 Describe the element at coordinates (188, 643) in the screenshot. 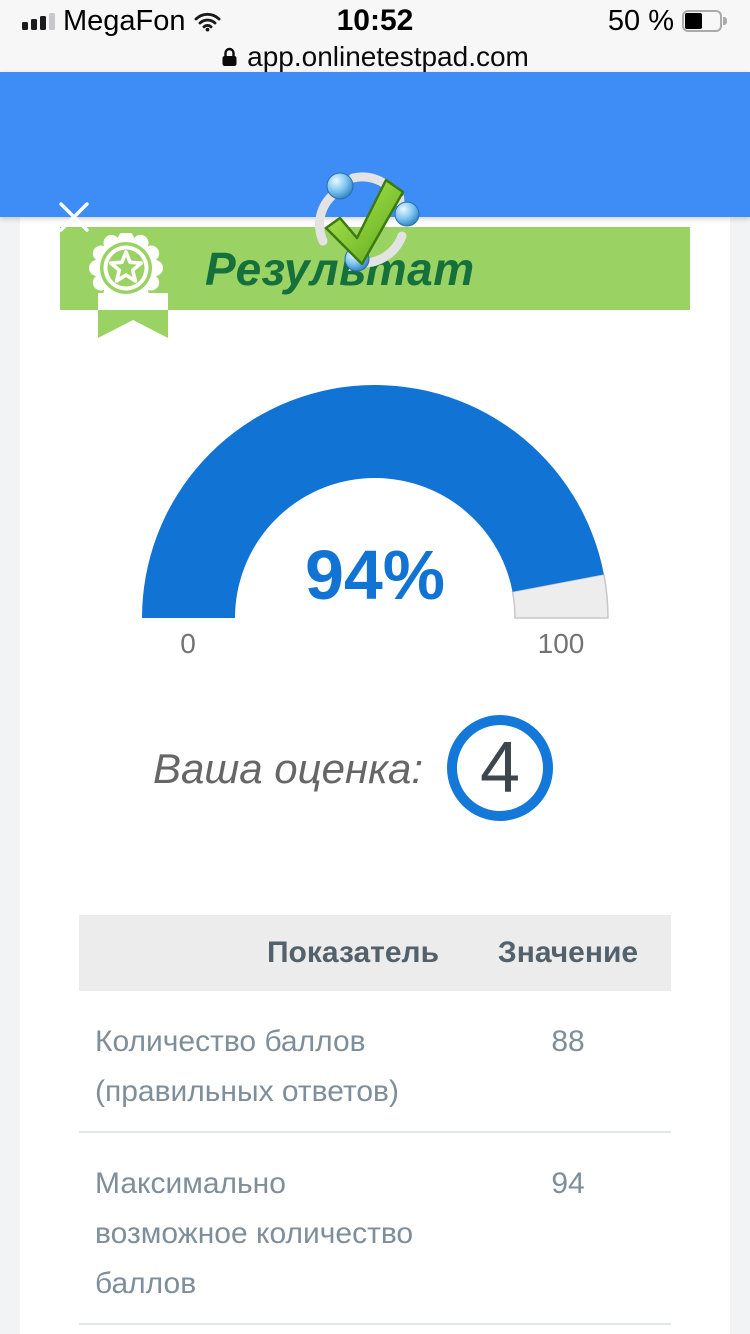

I see `gauge-min-label: 0` at that location.